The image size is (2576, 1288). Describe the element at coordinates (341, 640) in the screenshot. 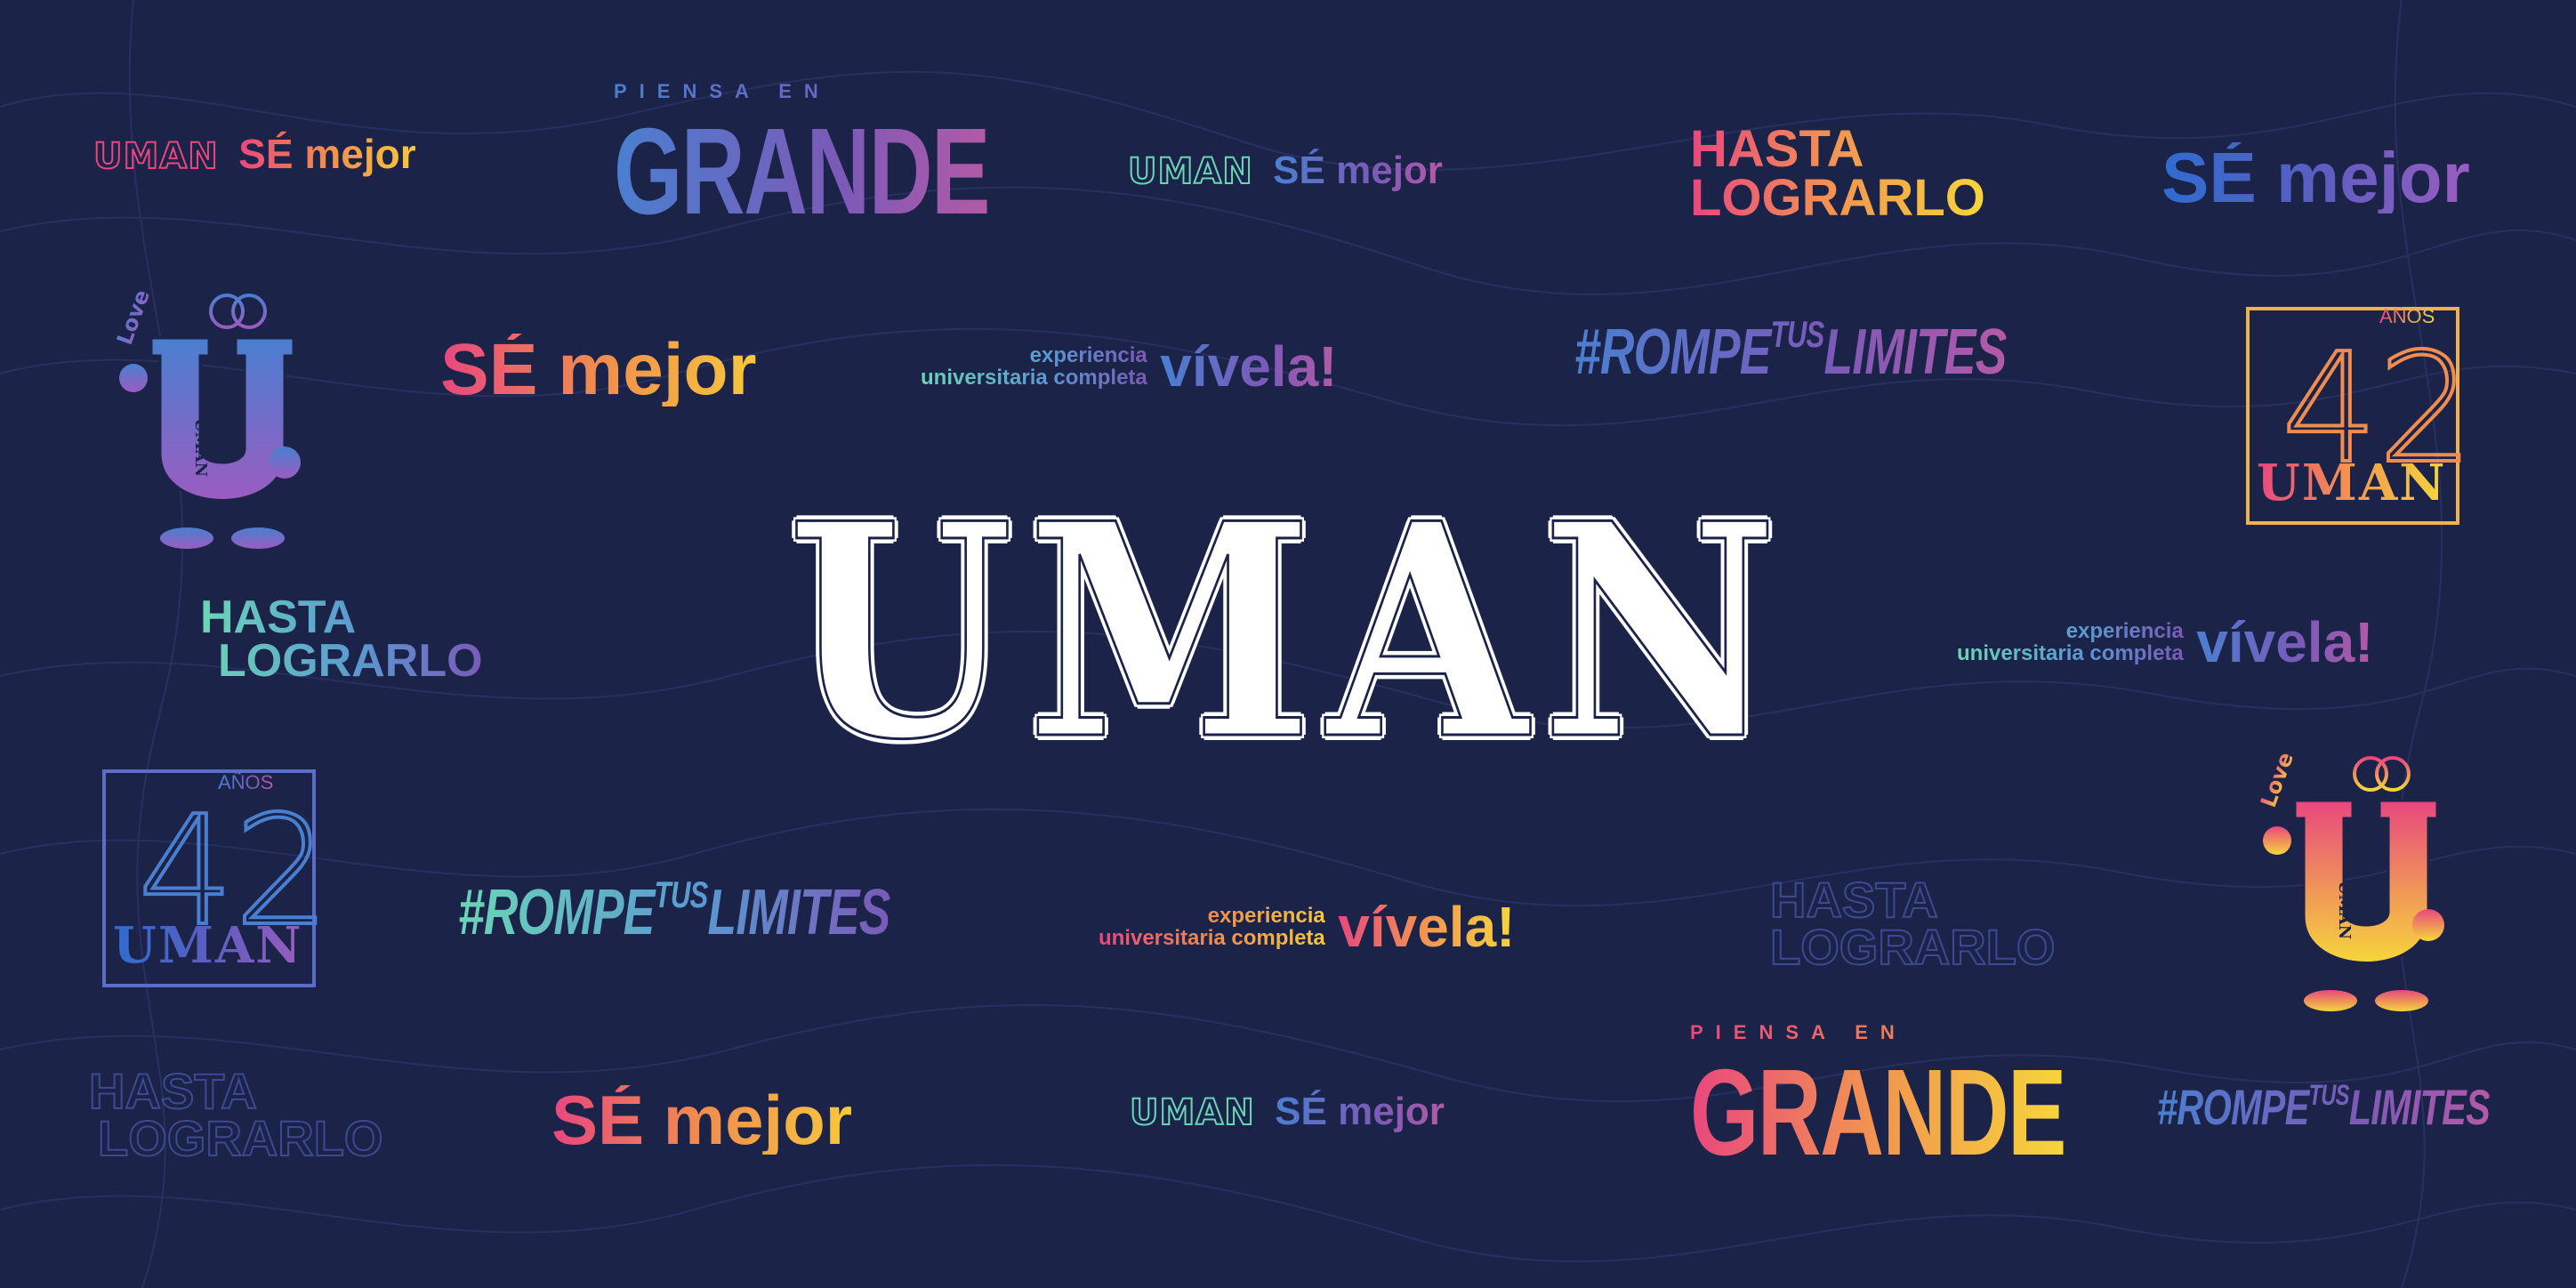

I see `hasta-lograrlo-2: HASTA LOGRARLO` at that location.